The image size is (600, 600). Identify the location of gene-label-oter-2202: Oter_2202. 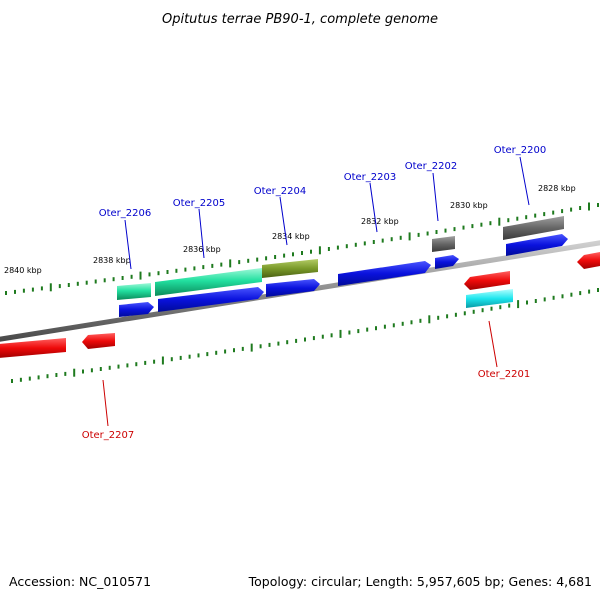
(431, 166).